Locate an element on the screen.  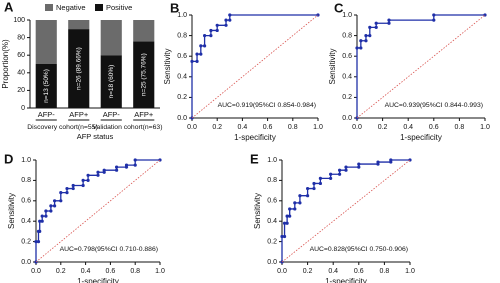
y-tick-label: 40 is located at coordinates (21, 73).